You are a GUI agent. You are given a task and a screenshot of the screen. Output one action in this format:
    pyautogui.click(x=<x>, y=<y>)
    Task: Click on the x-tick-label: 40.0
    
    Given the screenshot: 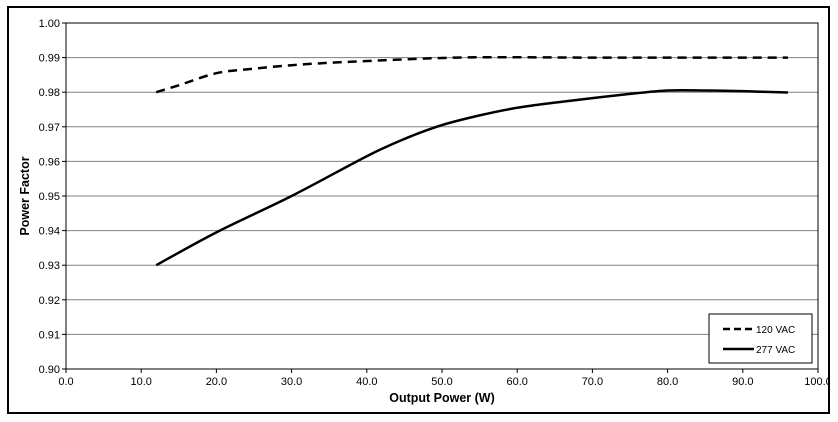 What is the action you would take?
    pyautogui.click(x=366, y=382)
    